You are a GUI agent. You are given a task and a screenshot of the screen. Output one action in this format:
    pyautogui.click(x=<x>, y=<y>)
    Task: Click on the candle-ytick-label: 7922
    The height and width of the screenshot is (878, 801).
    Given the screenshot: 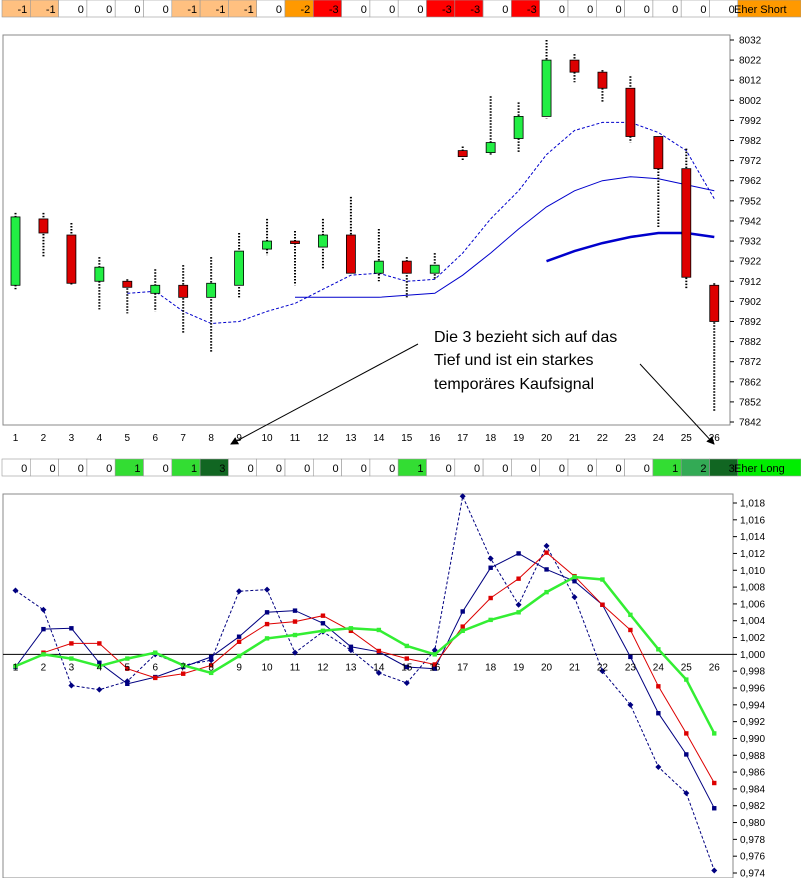 What is the action you would take?
    pyautogui.click(x=750, y=262)
    